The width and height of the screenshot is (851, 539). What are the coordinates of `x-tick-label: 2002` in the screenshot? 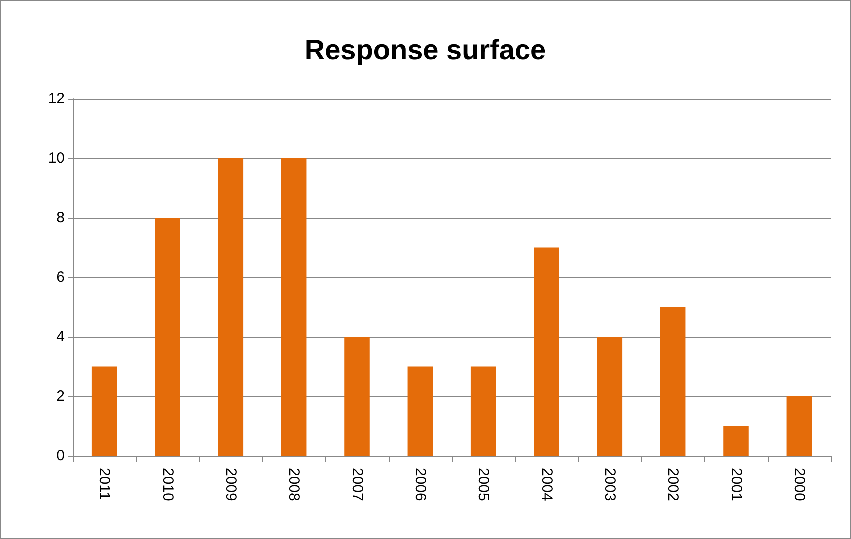 It's located at (673, 485).